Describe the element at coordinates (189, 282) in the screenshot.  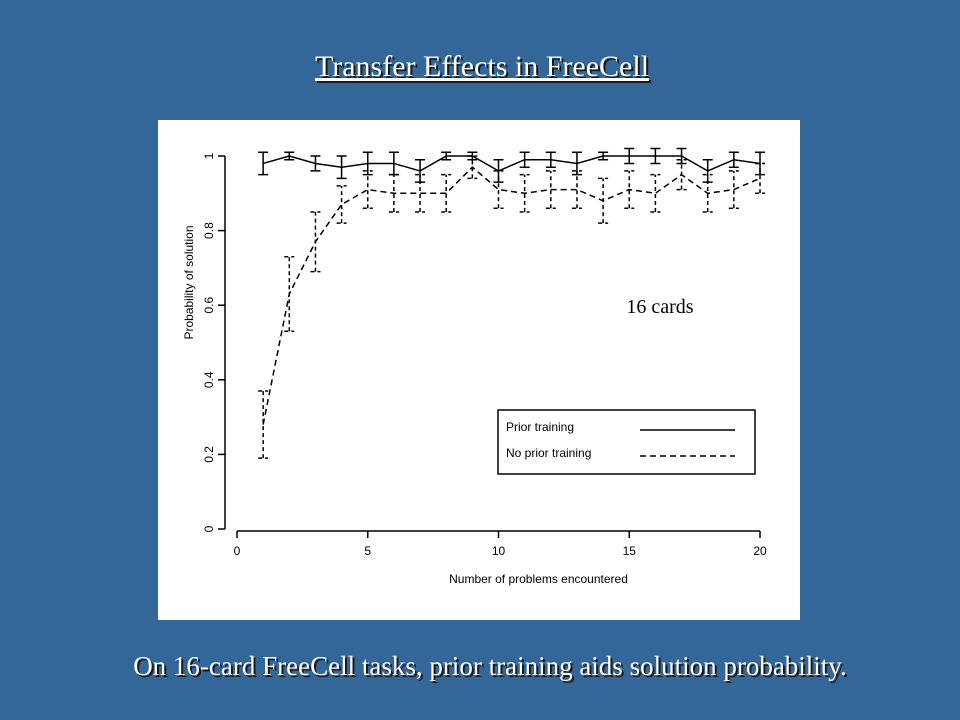
I see `y-axis-label: Probability of solution` at that location.